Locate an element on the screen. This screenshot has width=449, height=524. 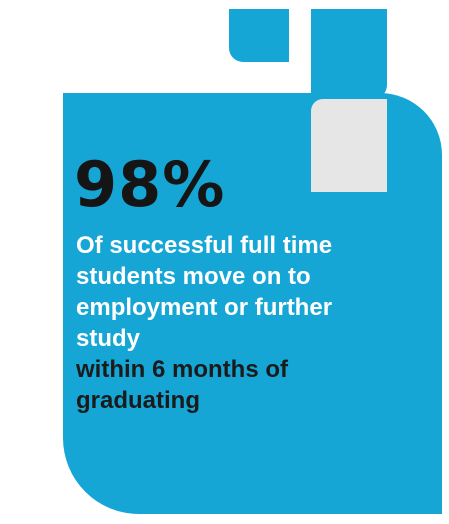
decorative-grey-square is located at coordinates (349, 145).